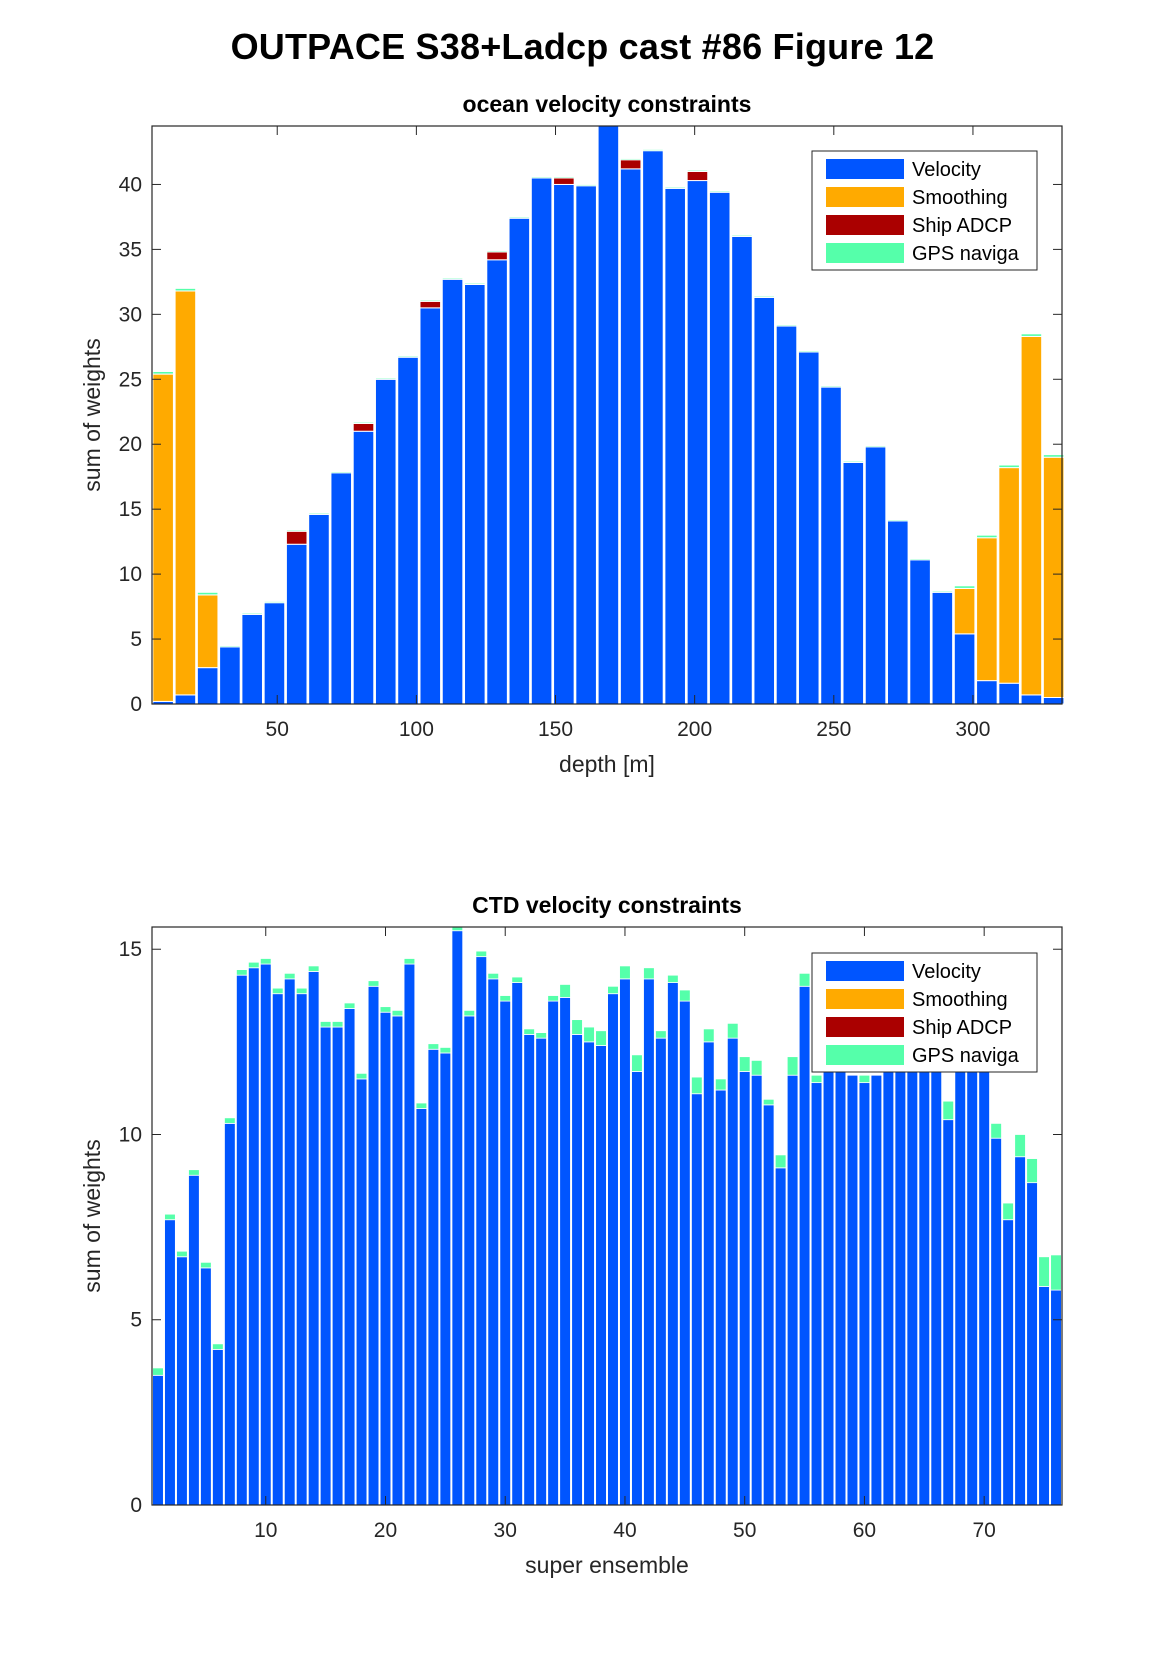  Describe the element at coordinates (582, 46) in the screenshot. I see `figure-title: OUTPACE S38+Ladcp cast #86 Figure 12` at that location.